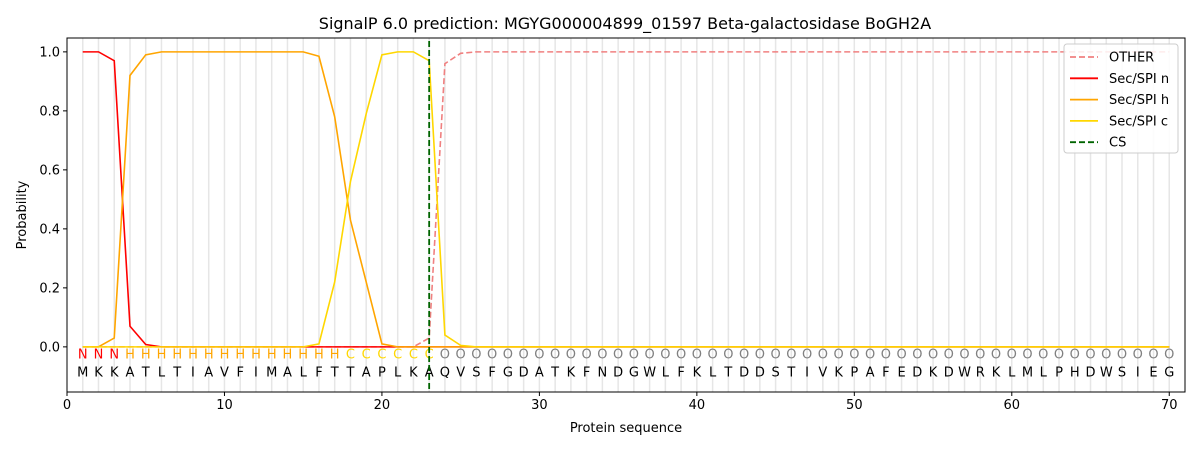 The width and height of the screenshot is (1200, 454). What do you see at coordinates (1139, 79) in the screenshot?
I see `legend-label: Sec/SPI n` at bounding box center [1139, 79].